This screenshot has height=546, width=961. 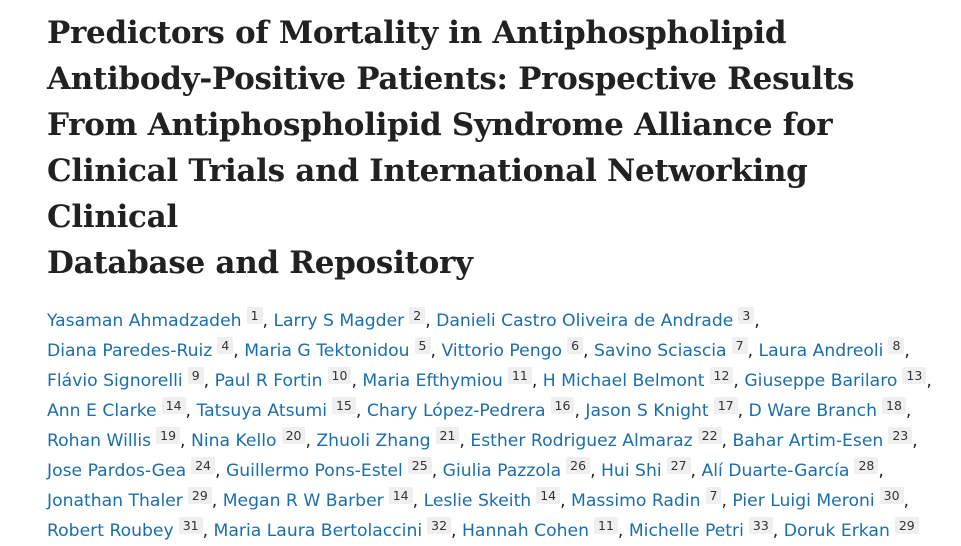 I want to click on author-link: Pier Luigi Meroni, so click(x=803, y=501).